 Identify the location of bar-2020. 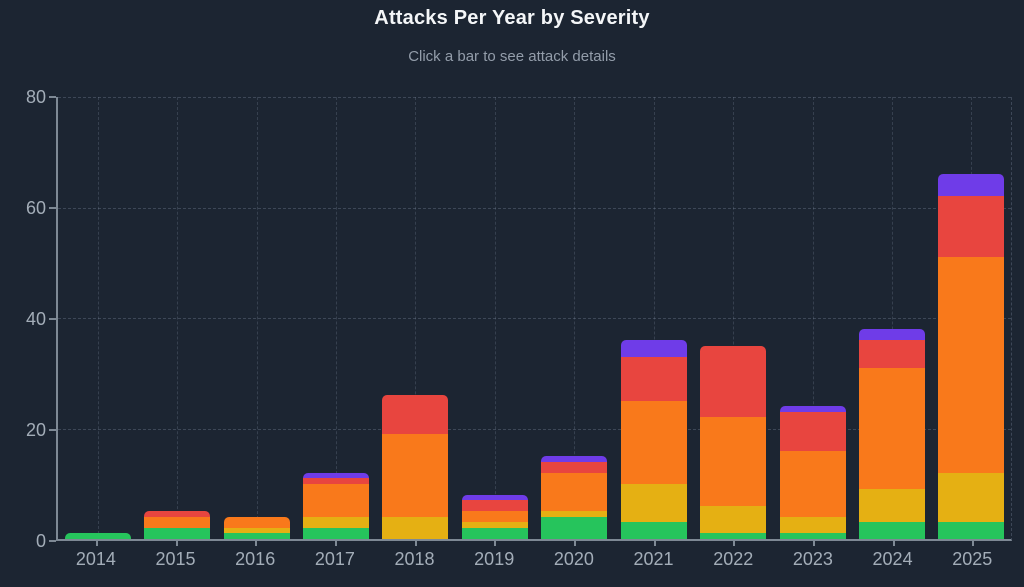
(574, 497).